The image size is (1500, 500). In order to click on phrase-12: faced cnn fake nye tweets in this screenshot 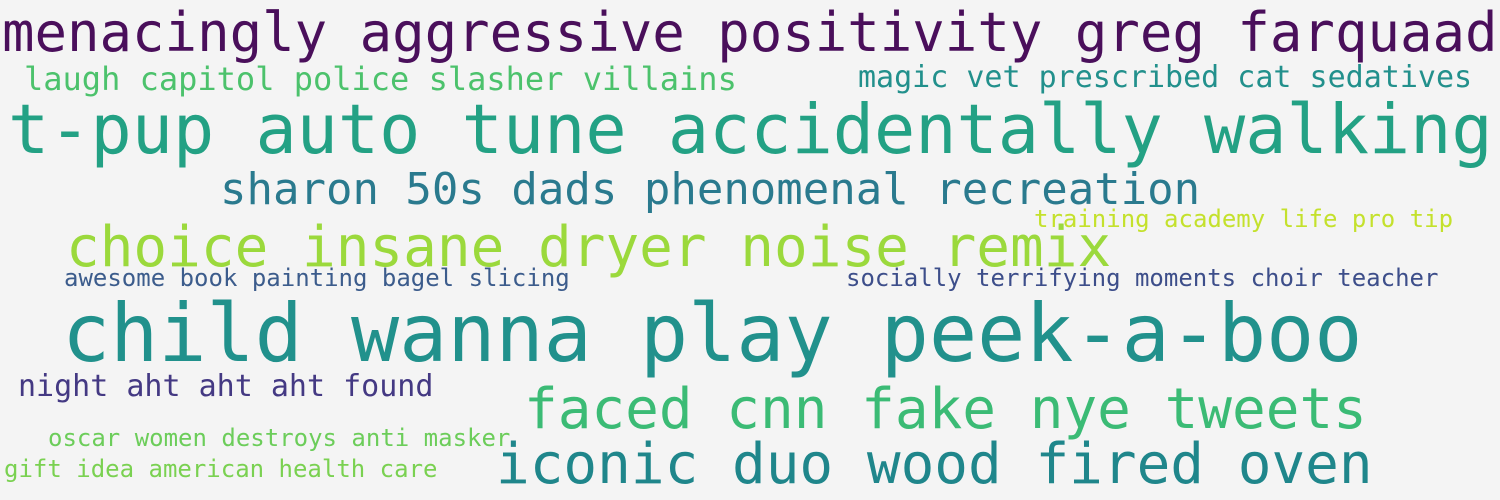, I will do `click(945, 409)`.